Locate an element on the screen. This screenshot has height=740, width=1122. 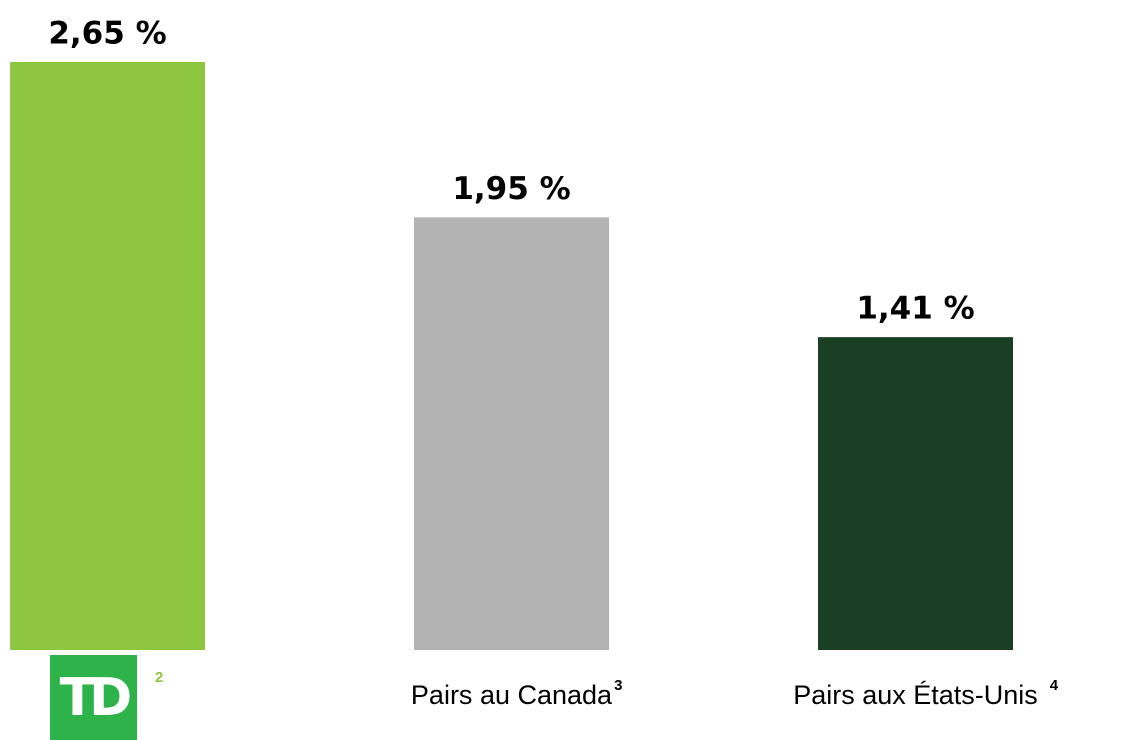
td-logo is located at coordinates (93, 697).